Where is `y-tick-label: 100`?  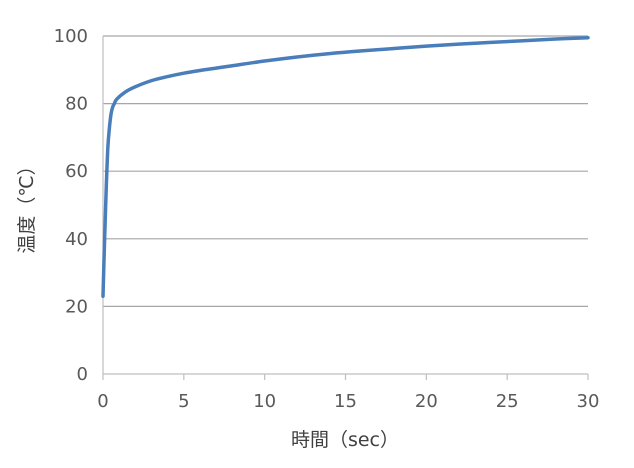 y-tick-label: 100 is located at coordinates (71, 36).